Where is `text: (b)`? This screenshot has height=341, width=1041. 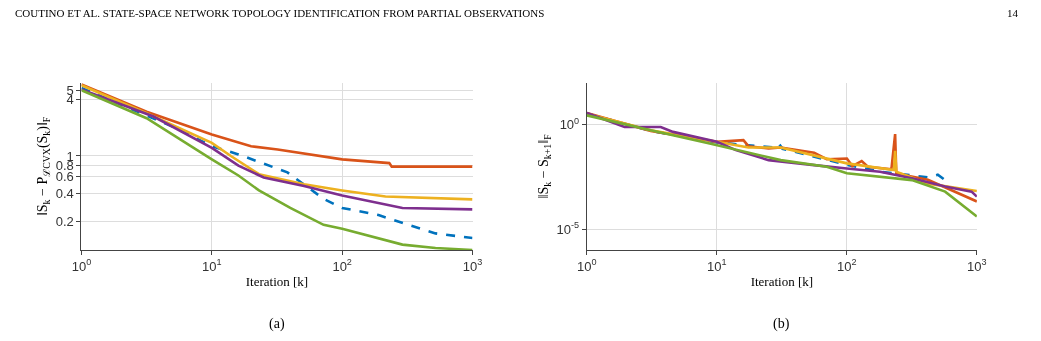 text: (b) is located at coordinates (781, 324).